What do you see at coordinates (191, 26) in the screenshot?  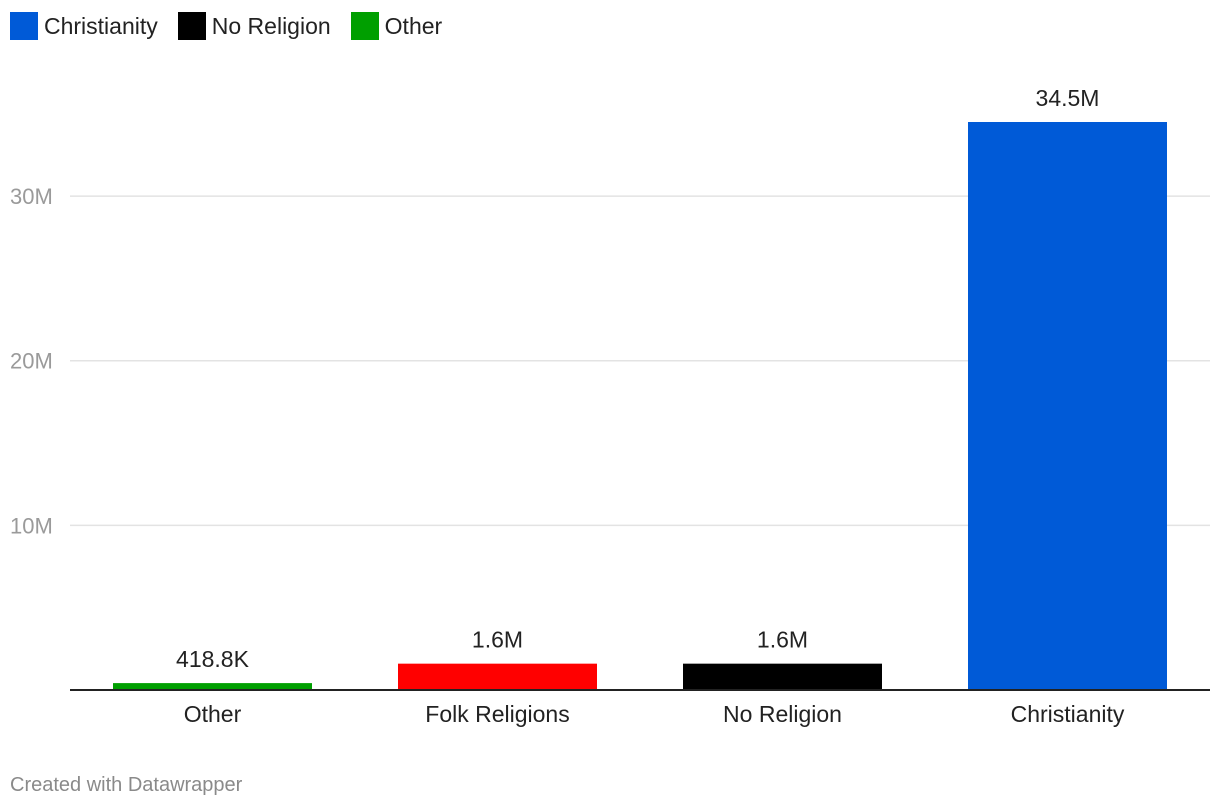 I see `legend-swatch-no-religion` at bounding box center [191, 26].